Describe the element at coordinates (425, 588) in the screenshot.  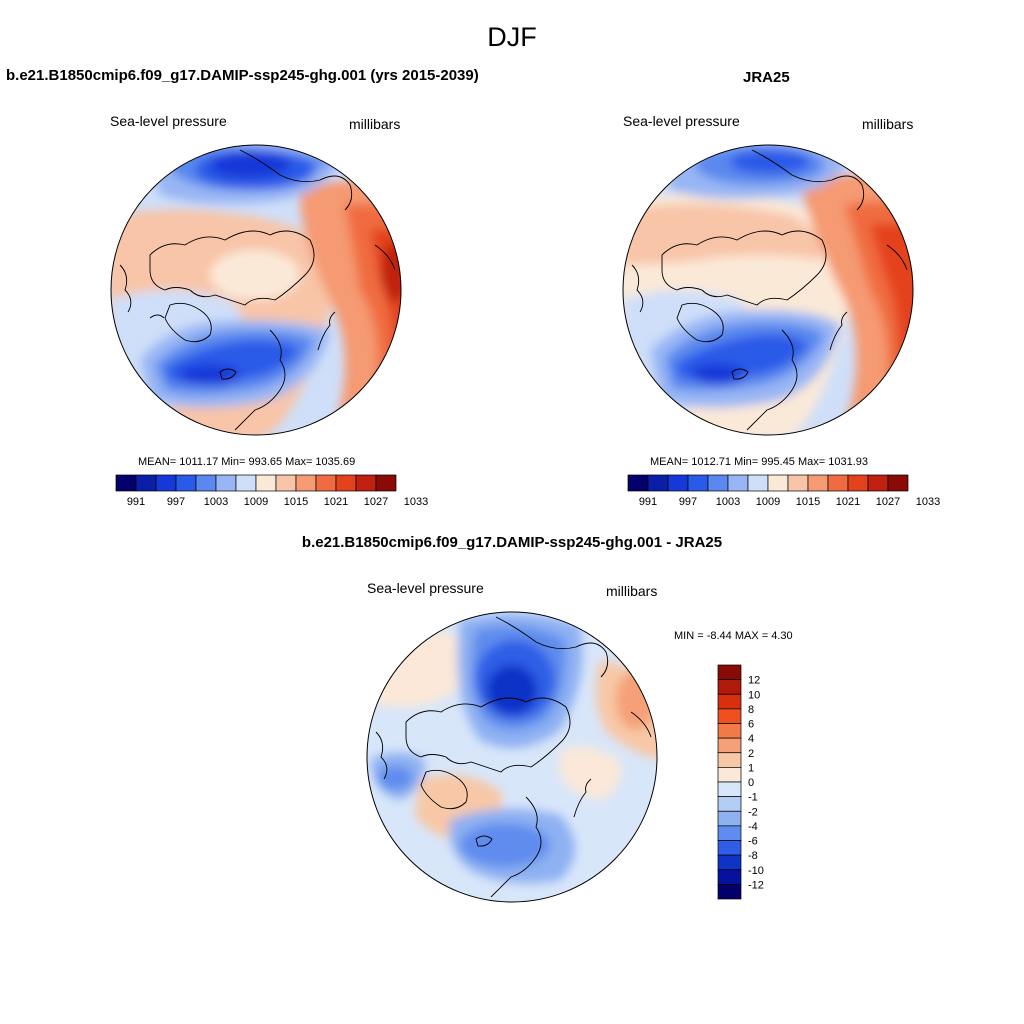
I see `panel-3-variable-label: Sea-level pressure` at that location.